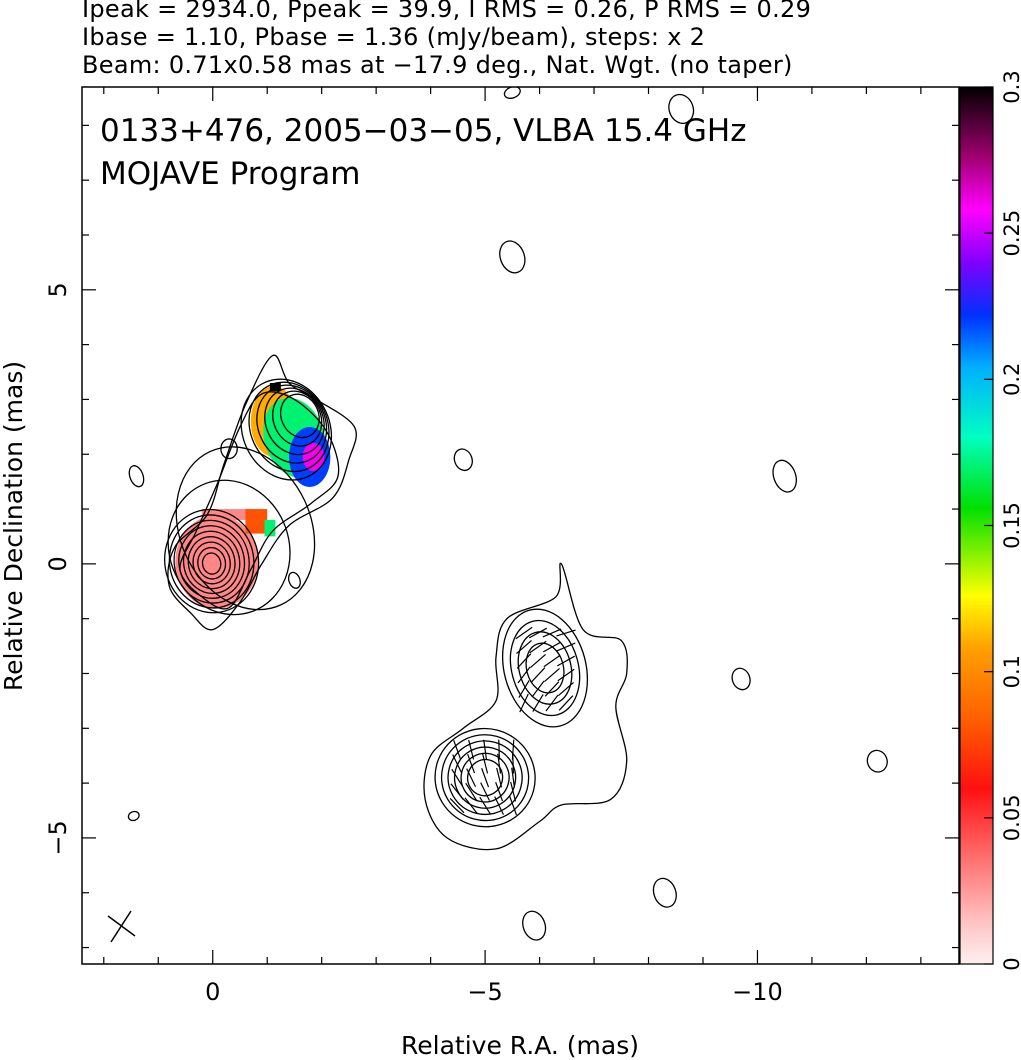 The height and width of the screenshot is (1060, 1021). I want to click on beam-marker, so click(121, 926).